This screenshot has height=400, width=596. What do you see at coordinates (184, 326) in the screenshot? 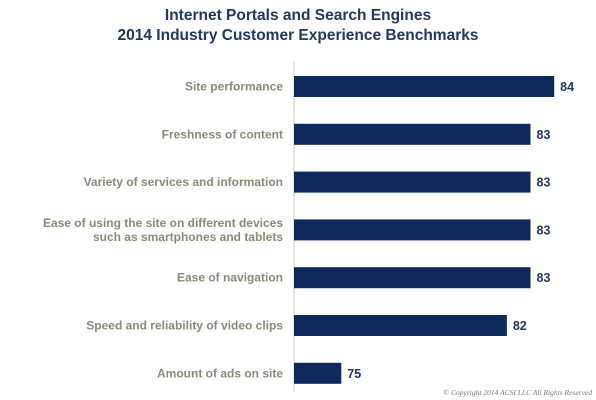
I see `category-label: Speed and reliability of video clips` at bounding box center [184, 326].